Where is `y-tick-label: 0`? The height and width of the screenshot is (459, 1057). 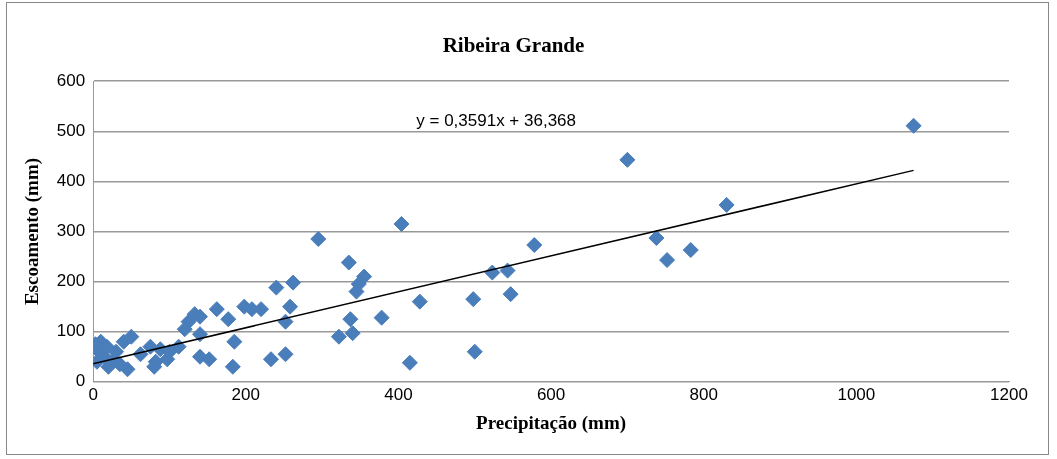 y-tick-label: 0 is located at coordinates (80, 381).